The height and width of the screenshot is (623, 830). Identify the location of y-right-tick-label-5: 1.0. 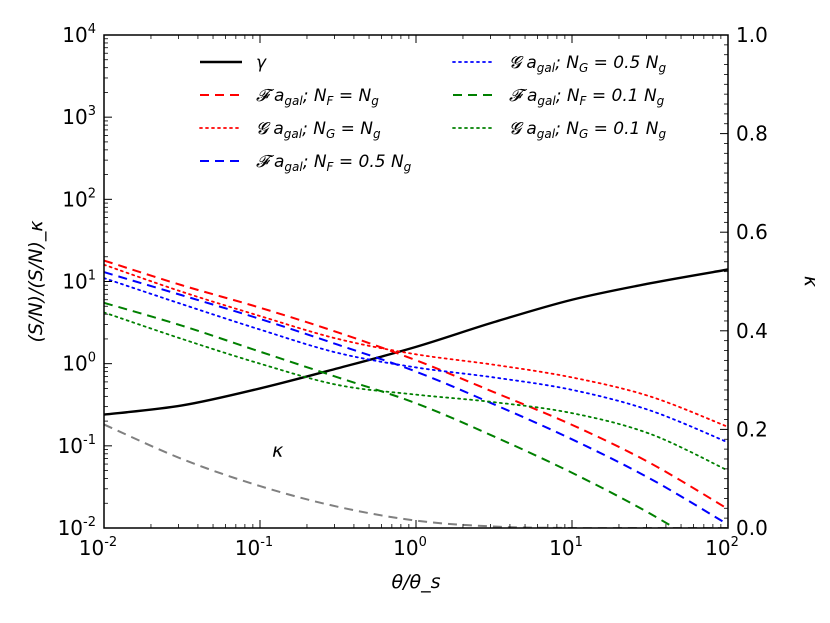
(752, 35).